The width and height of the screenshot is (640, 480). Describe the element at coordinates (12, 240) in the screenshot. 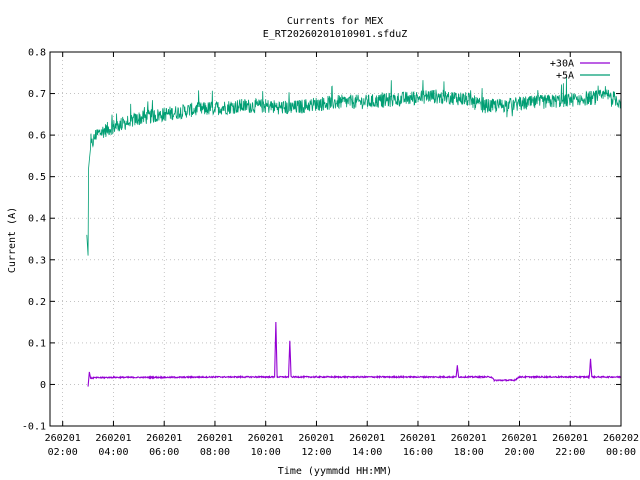

I see `y-axis-label: Current (A)` at that location.